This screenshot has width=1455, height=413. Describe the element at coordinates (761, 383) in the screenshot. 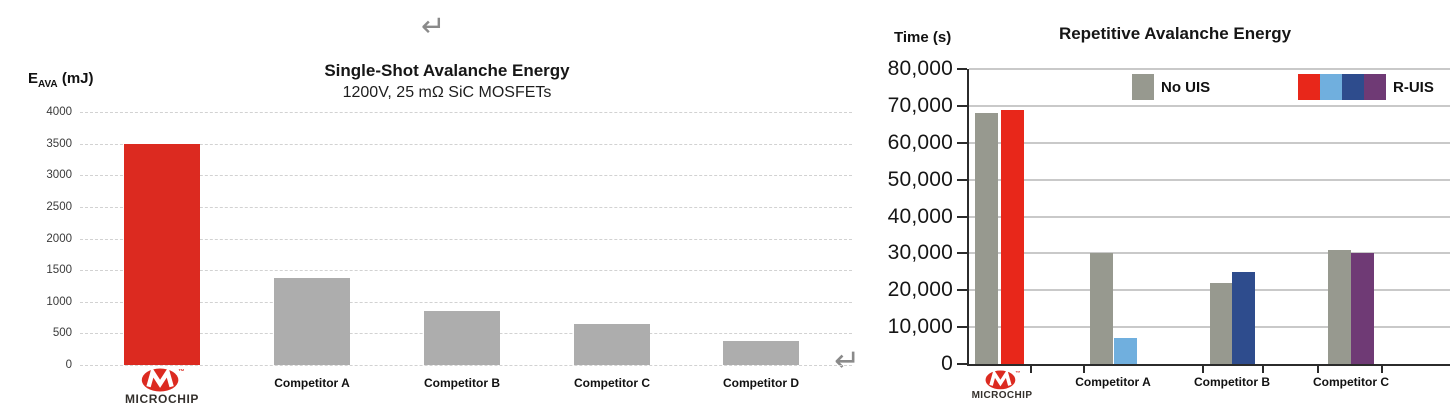

I see `x-category-label: Competitor D` at that location.